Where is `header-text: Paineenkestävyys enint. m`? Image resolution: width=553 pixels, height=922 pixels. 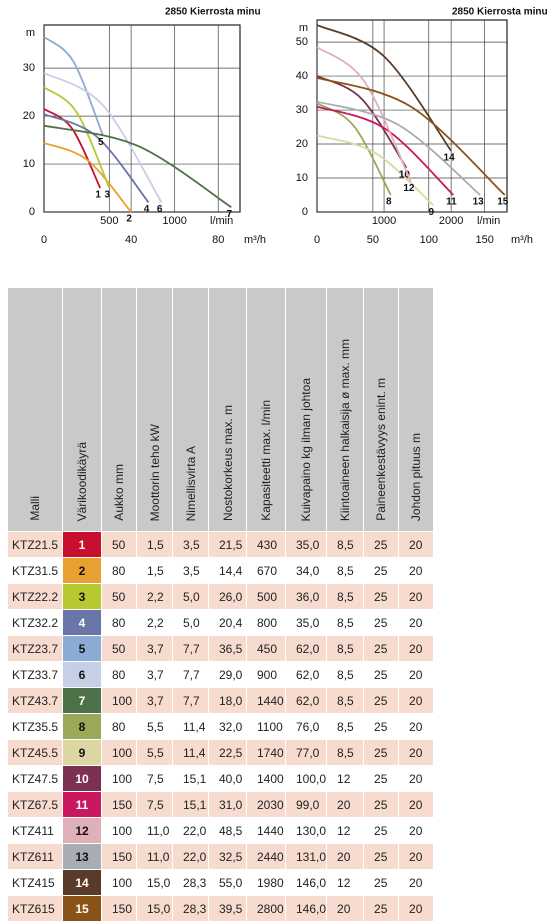
header-text: Paineenkestävyys enint. m is located at coordinates (381, 449).